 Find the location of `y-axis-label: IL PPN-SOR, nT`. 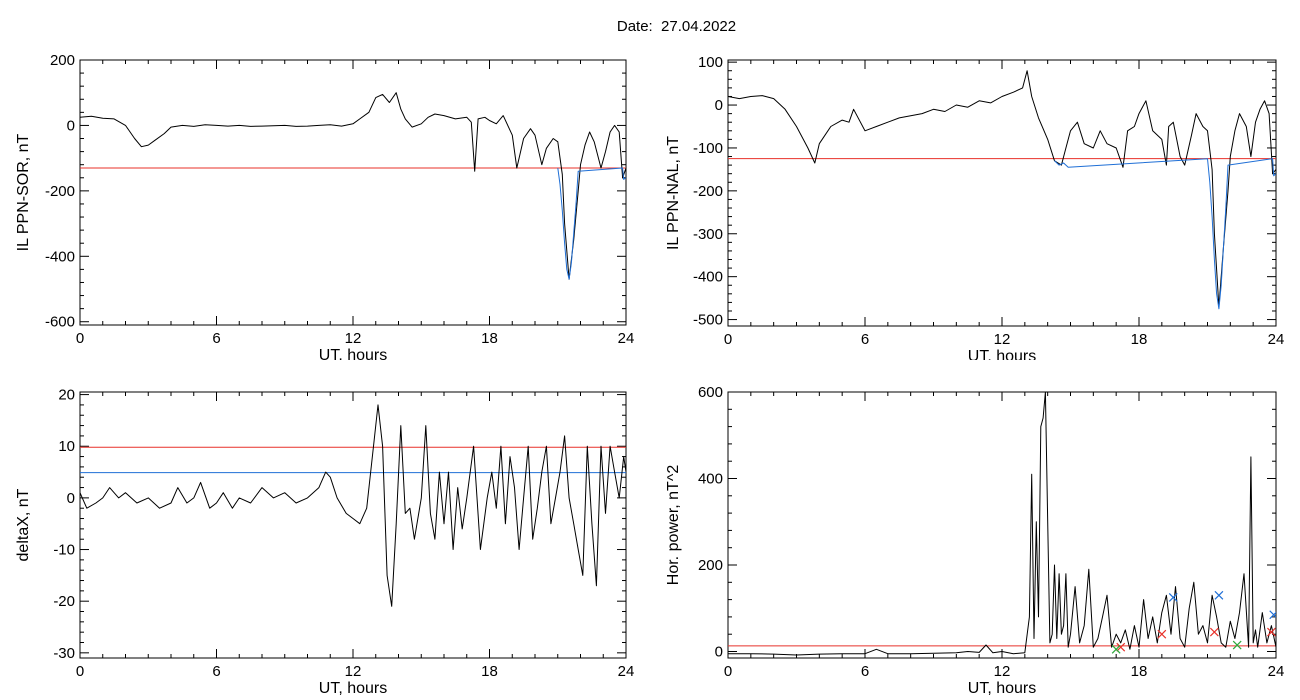

y-axis-label: IL PPN-SOR, nT is located at coordinates (23, 192).